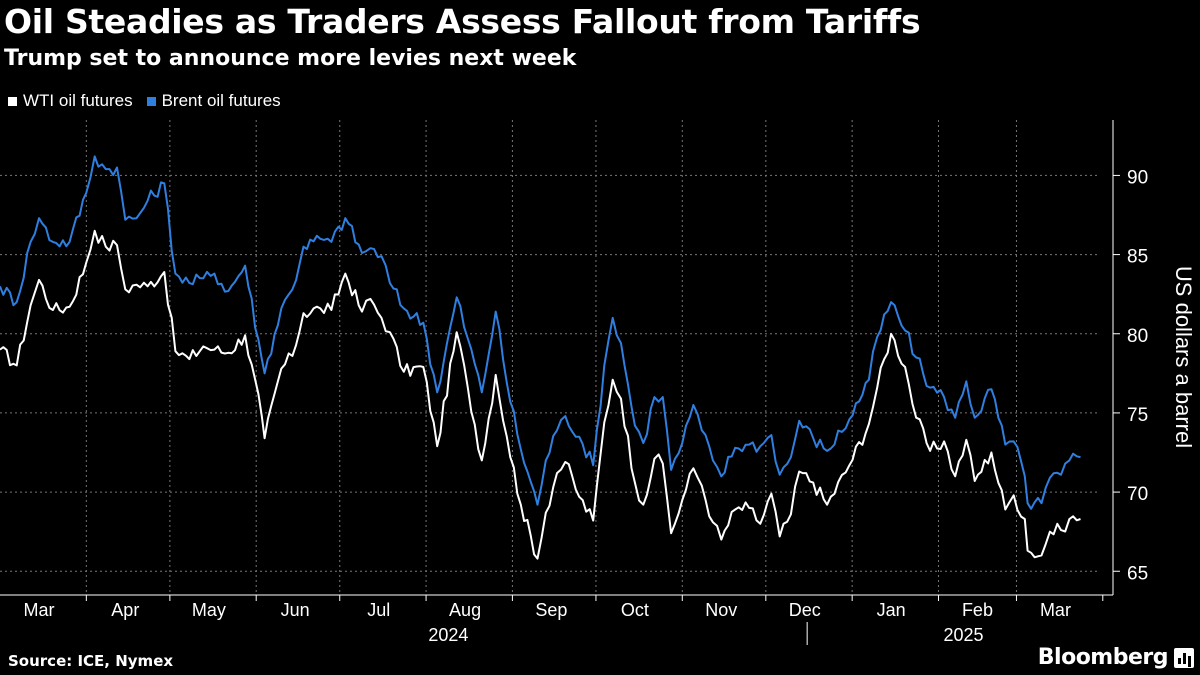  What do you see at coordinates (78, 100) in the screenshot?
I see `legend-label-wti: WTI oil futures` at bounding box center [78, 100].